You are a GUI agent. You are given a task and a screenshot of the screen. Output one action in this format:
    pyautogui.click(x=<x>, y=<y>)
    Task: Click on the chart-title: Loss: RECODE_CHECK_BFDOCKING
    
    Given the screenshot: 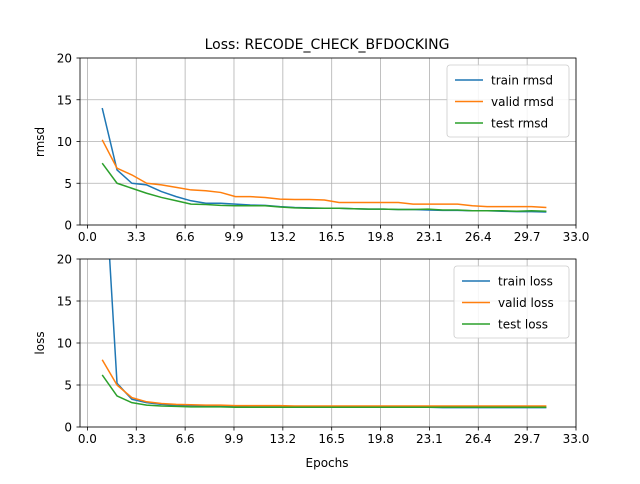 What is the action you would take?
    pyautogui.click(x=327, y=45)
    